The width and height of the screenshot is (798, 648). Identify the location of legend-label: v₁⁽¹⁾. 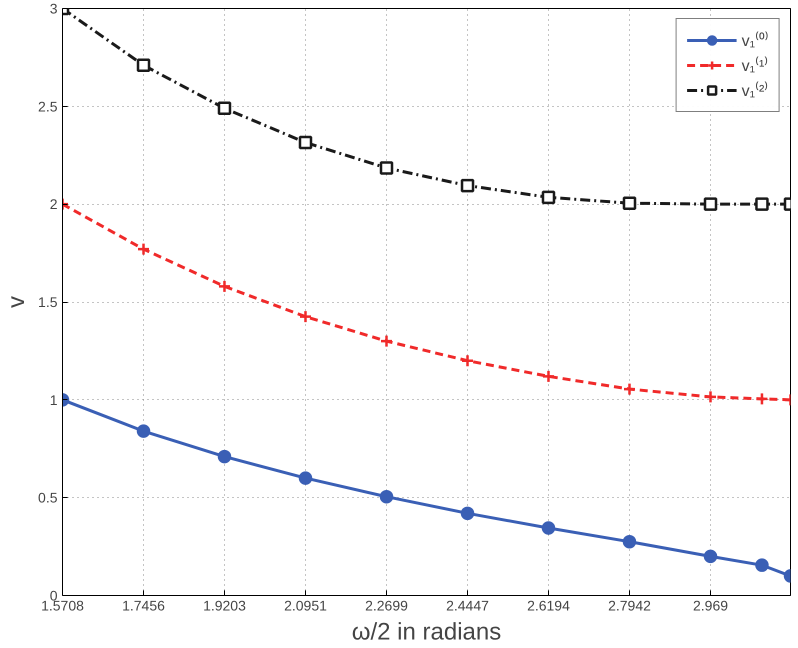
(755, 66).